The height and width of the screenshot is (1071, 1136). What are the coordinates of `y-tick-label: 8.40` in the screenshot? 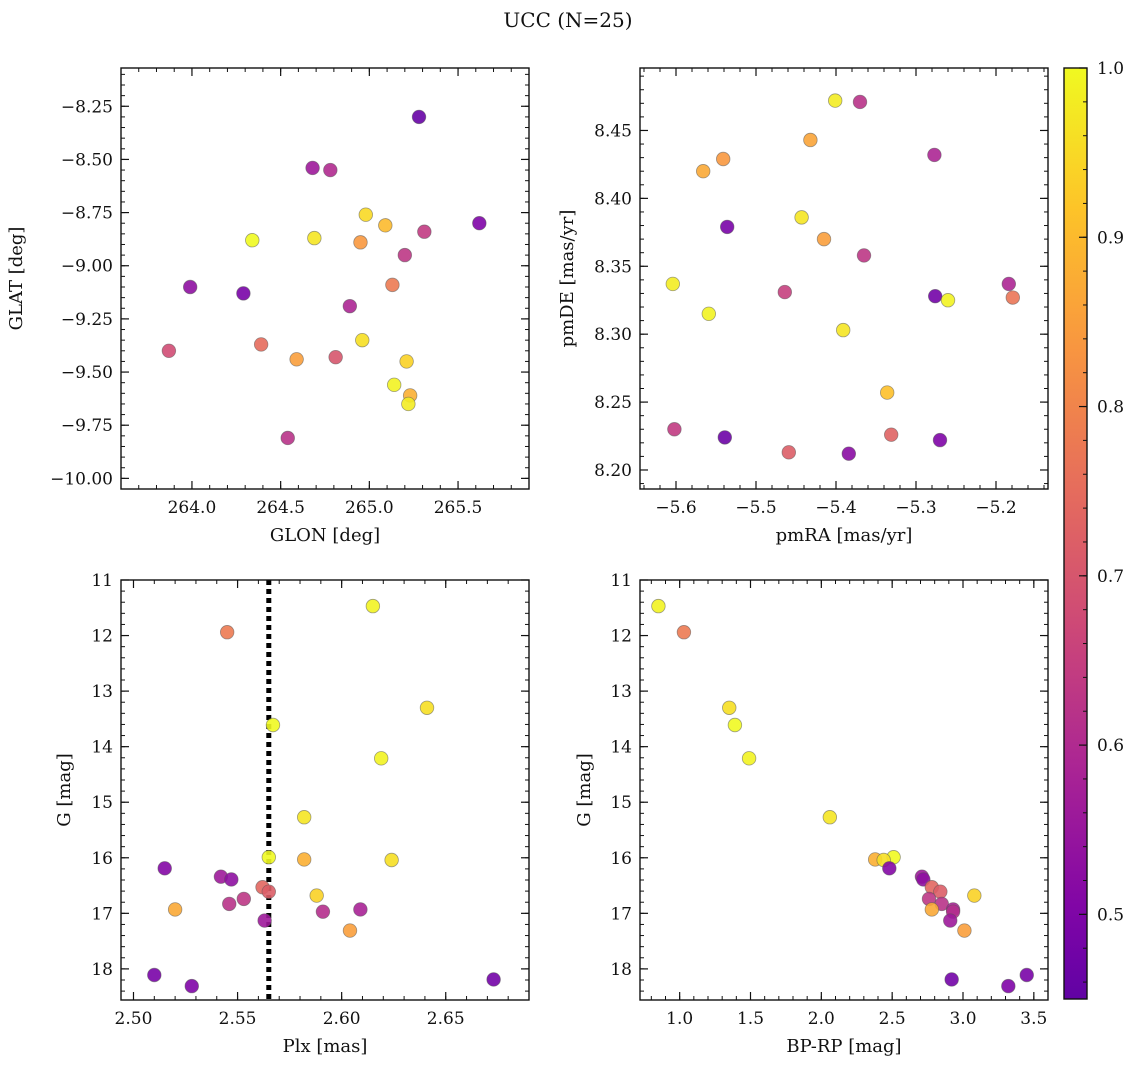 It's located at (613, 199).